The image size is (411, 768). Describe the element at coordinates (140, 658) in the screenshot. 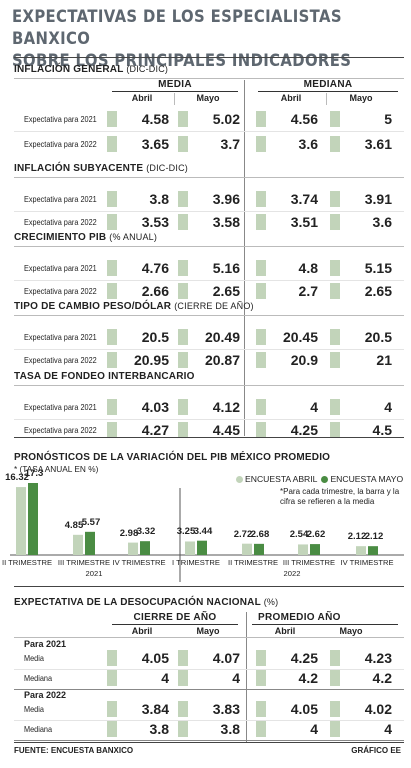

I see `value-cell: 4.05` at that location.